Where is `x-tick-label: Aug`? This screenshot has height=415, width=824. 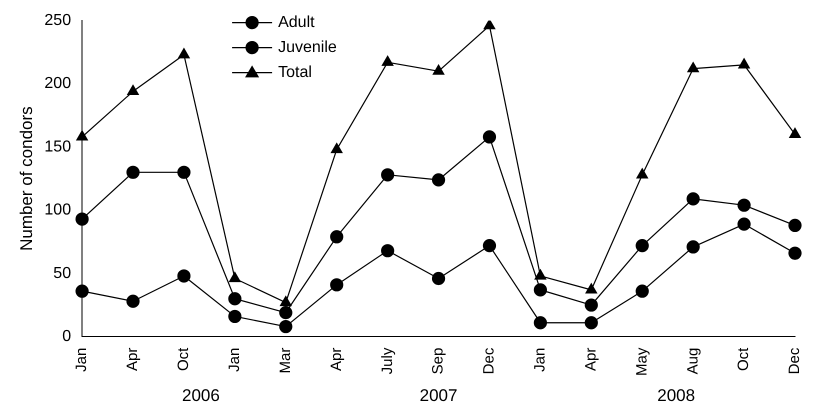
x-tick-label: Aug is located at coordinates (693, 361).